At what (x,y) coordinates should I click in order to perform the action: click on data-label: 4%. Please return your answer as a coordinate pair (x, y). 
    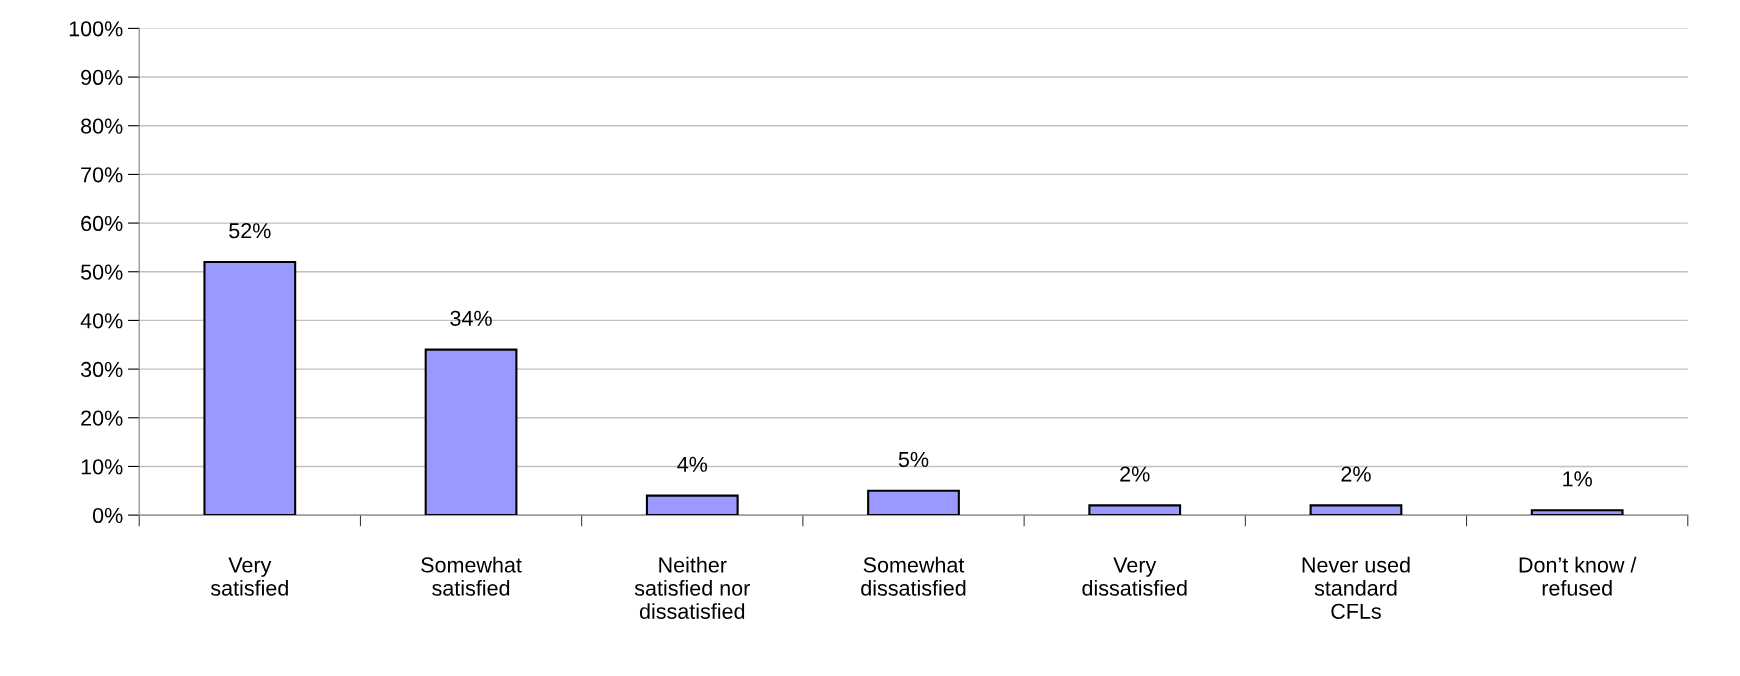
    Looking at the image, I should click on (692, 464).